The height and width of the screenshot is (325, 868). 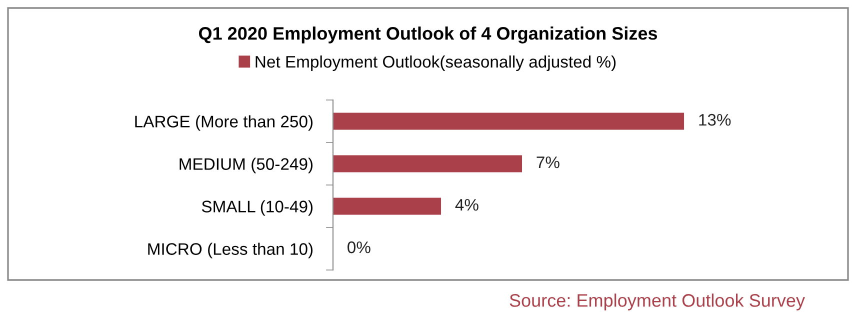 I want to click on y-tick-label: MEDIUM (50-249), so click(x=246, y=166).